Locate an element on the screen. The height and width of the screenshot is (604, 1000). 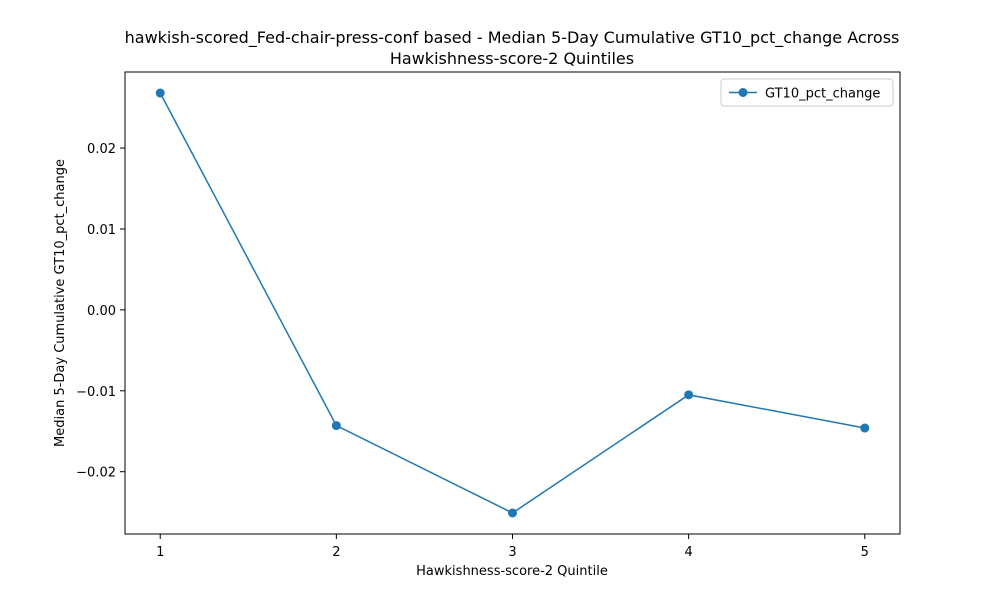
y-tick-label: −0.01 is located at coordinates (96, 392).